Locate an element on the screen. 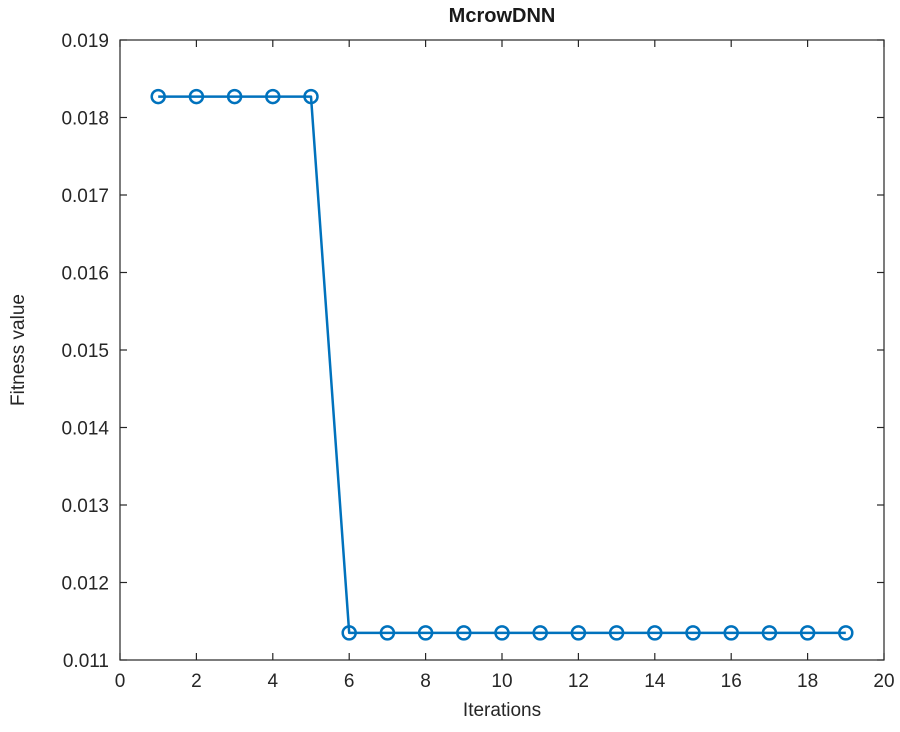 Image resolution: width=900 pixels, height=732 pixels. x-tick-label: 8 is located at coordinates (425, 681).